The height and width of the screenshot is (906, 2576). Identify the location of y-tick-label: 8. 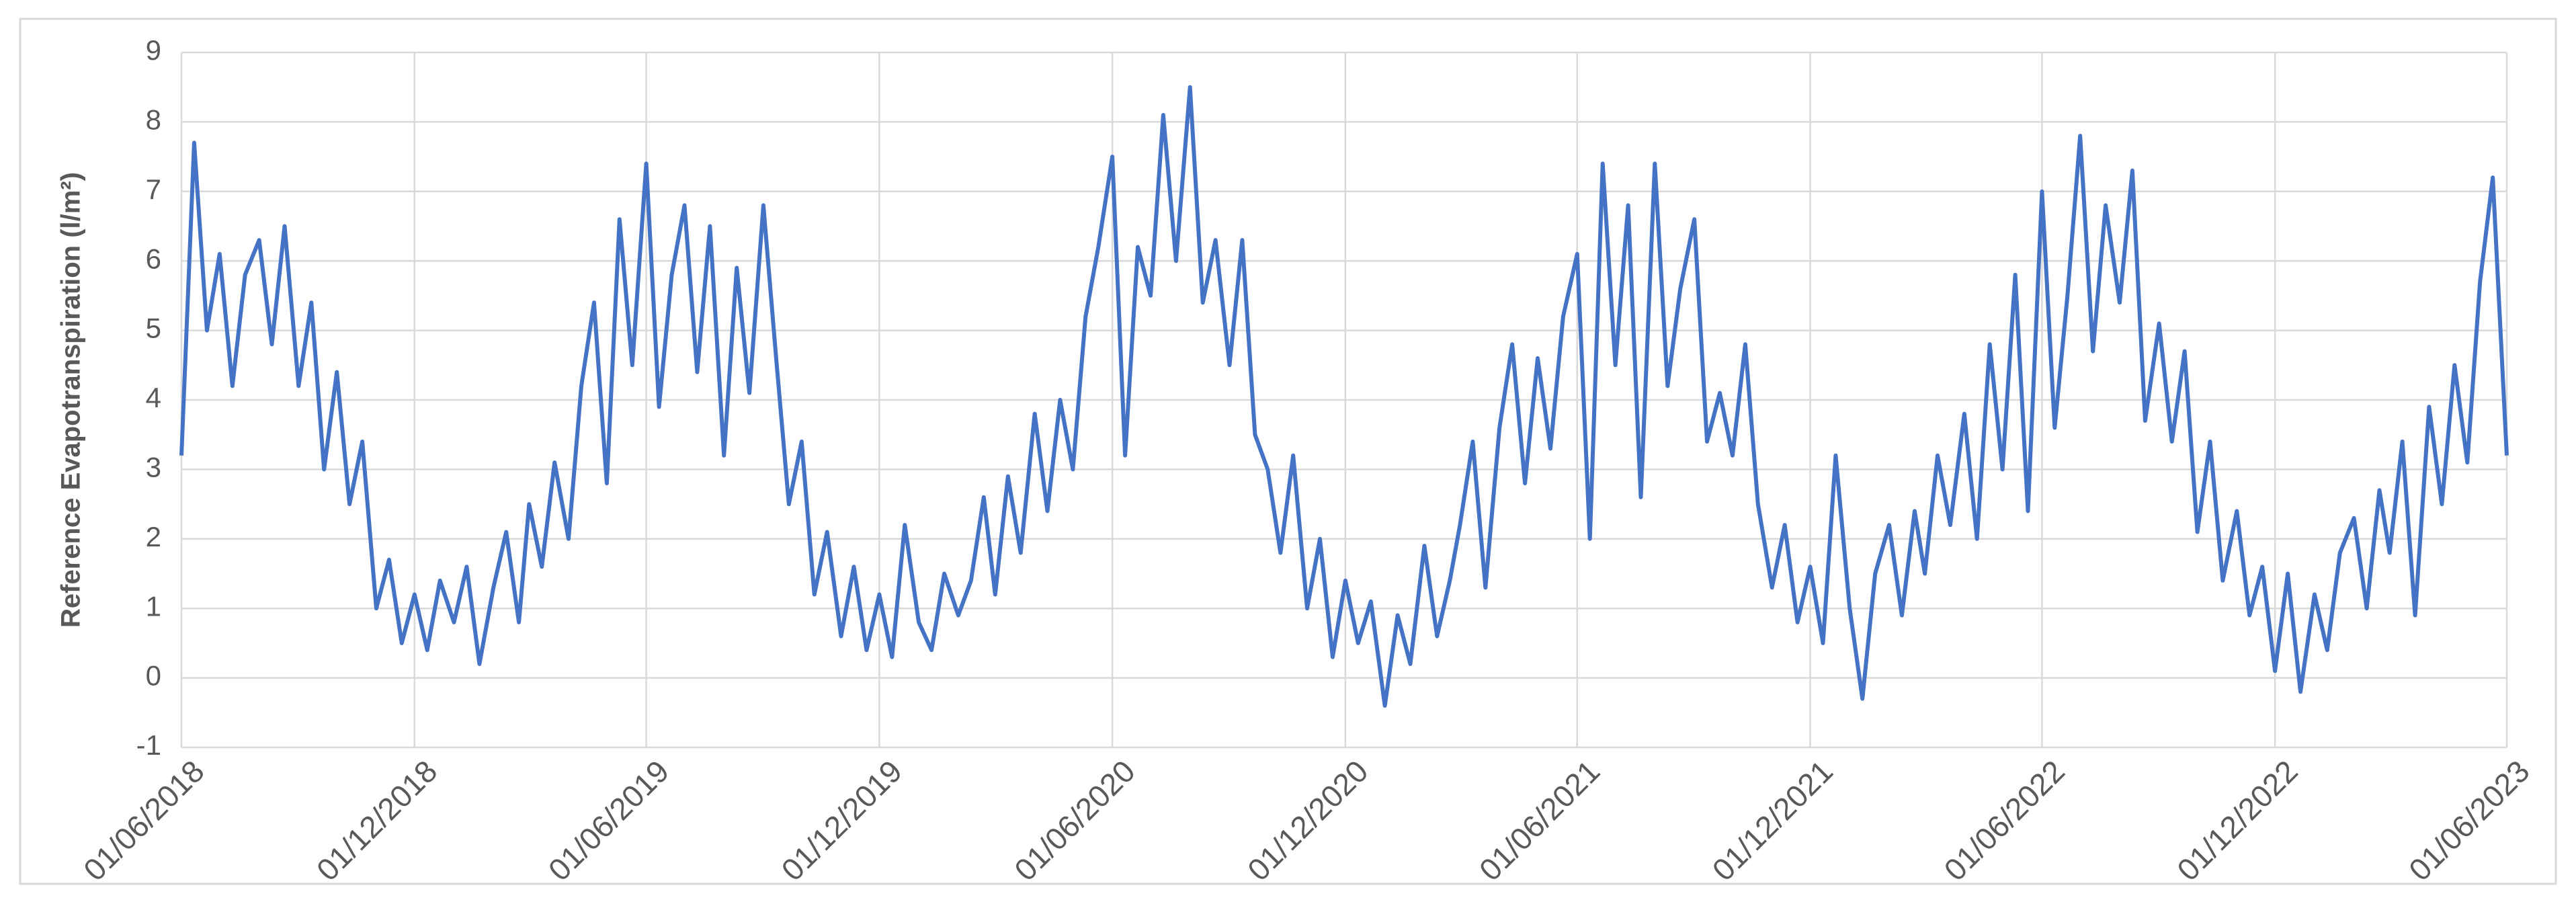
(153, 119).